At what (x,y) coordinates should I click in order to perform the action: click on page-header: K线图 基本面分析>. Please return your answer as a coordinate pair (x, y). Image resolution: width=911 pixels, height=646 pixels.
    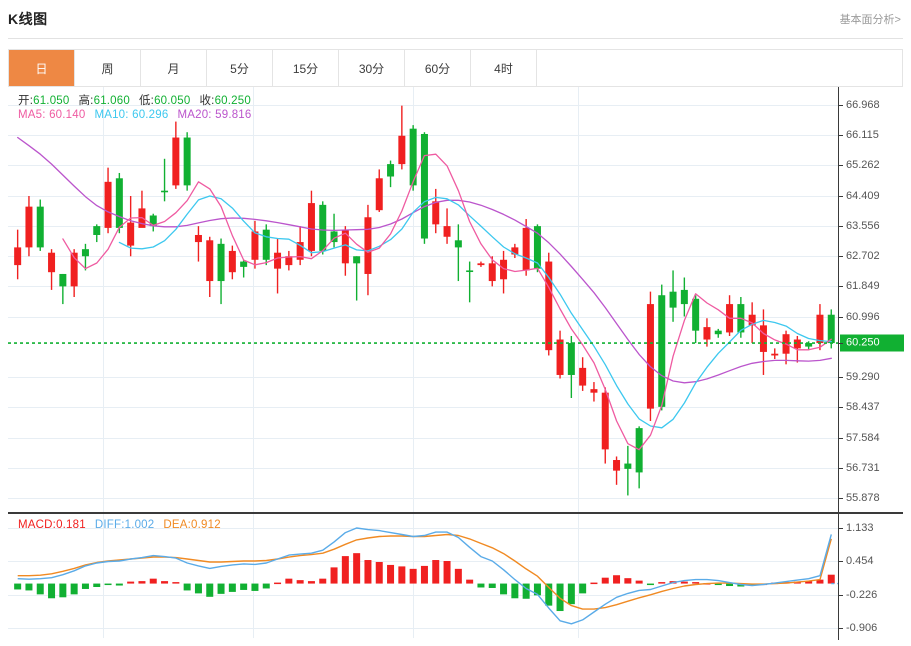
    Looking at the image, I should click on (455, 19).